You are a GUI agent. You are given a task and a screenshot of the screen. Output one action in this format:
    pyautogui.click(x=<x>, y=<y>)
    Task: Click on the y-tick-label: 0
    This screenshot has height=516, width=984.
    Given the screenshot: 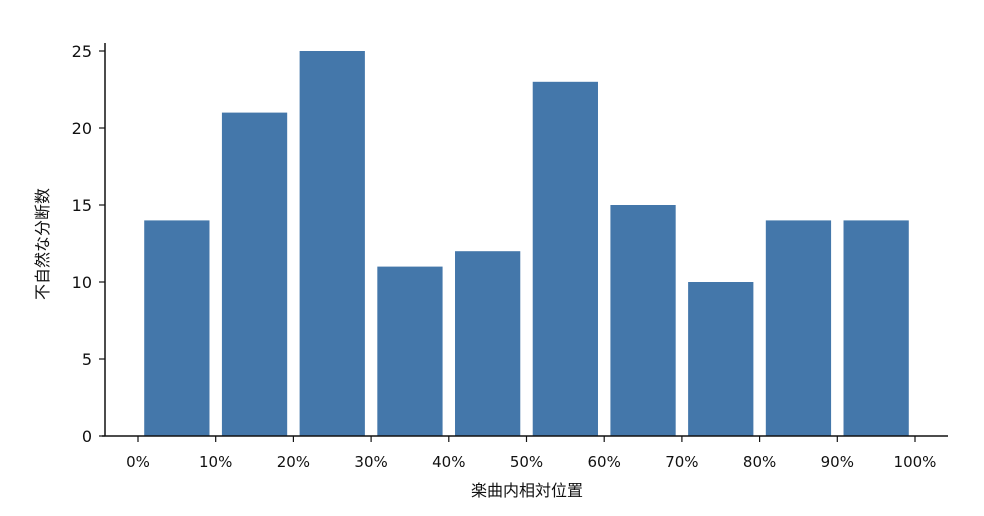 What is the action you would take?
    pyautogui.click(x=87, y=436)
    